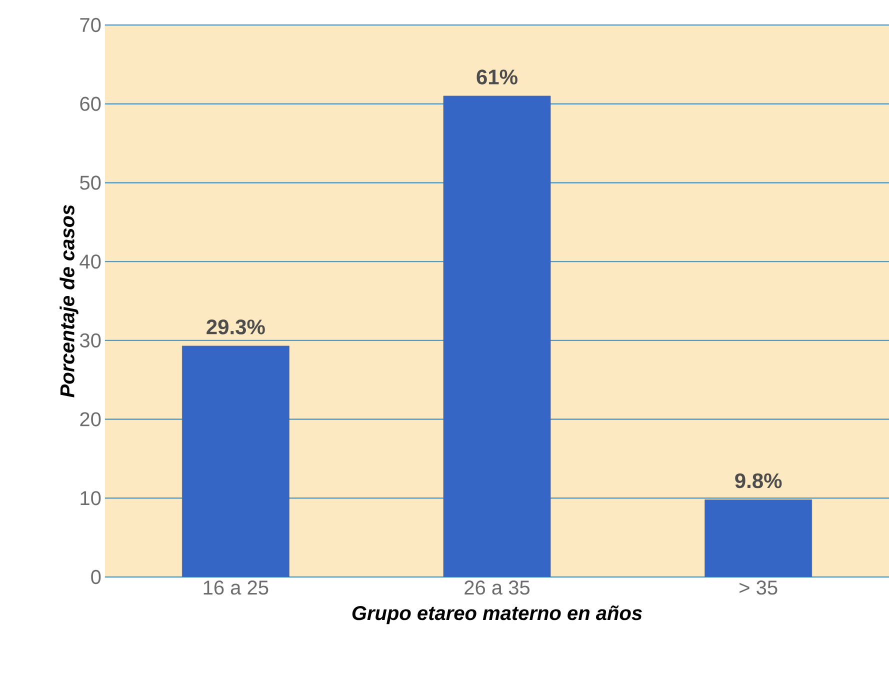 Image resolution: width=889 pixels, height=678 pixels. What do you see at coordinates (235, 327) in the screenshot?
I see `data-label: 29.3%` at bounding box center [235, 327].